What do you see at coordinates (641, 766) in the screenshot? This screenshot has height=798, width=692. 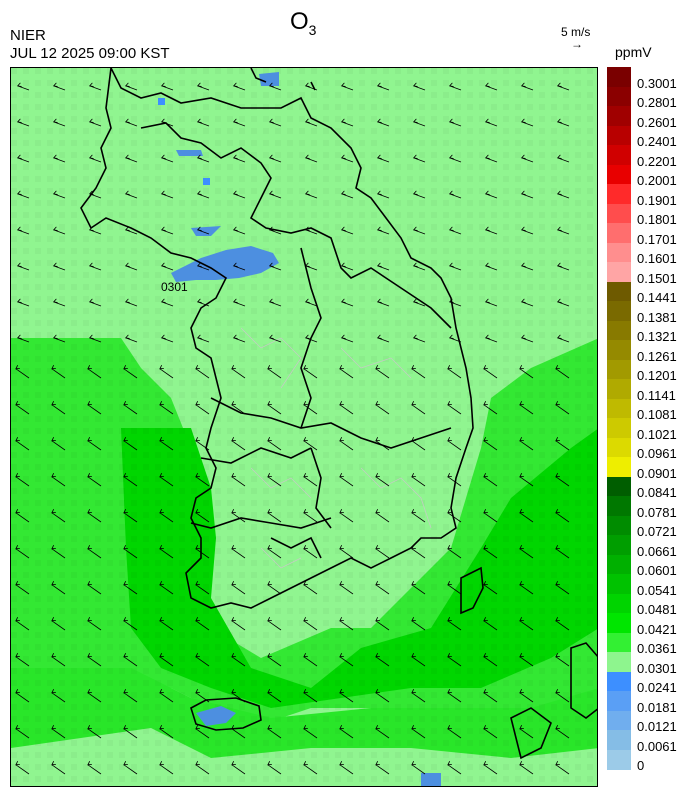 I see `legend-label: 0` at bounding box center [641, 766].